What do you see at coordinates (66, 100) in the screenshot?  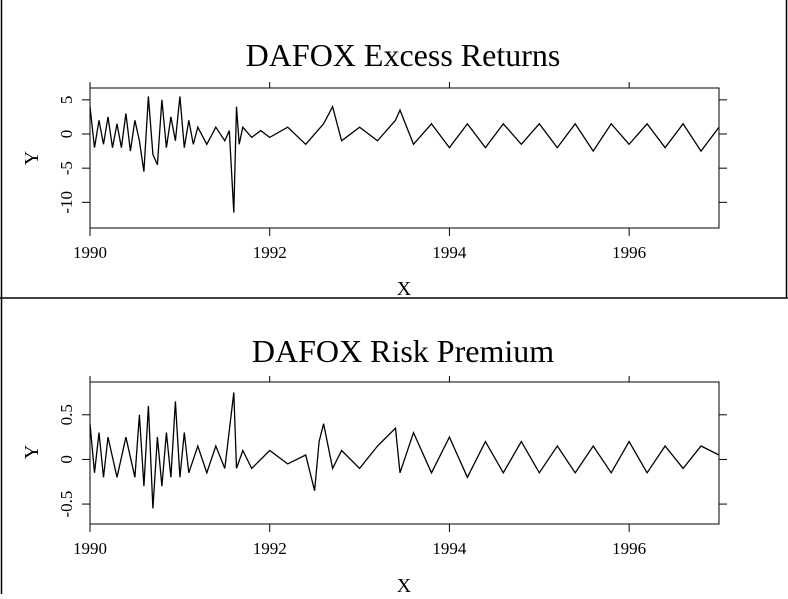 I see `y-tick-label: 5` at bounding box center [66, 100].